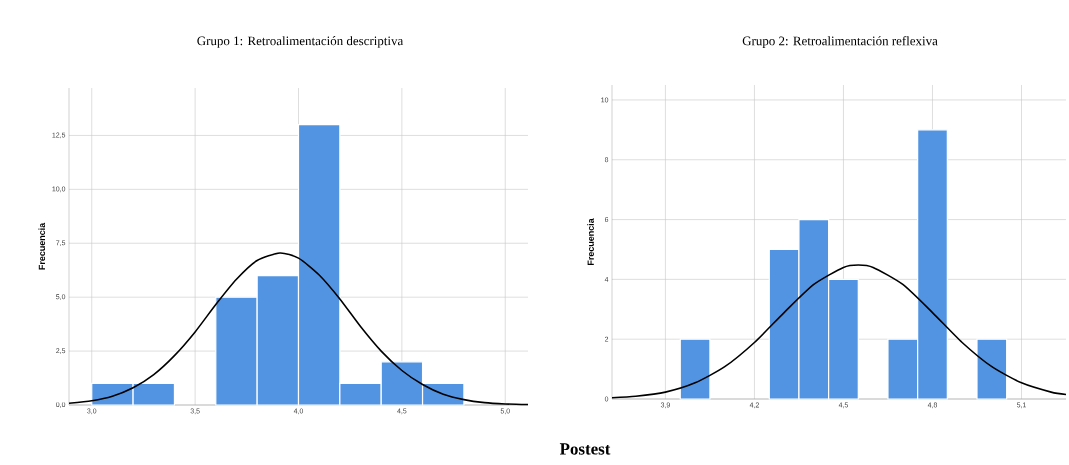 The height and width of the screenshot is (465, 1069). I want to click on text: Postest, so click(585, 449).